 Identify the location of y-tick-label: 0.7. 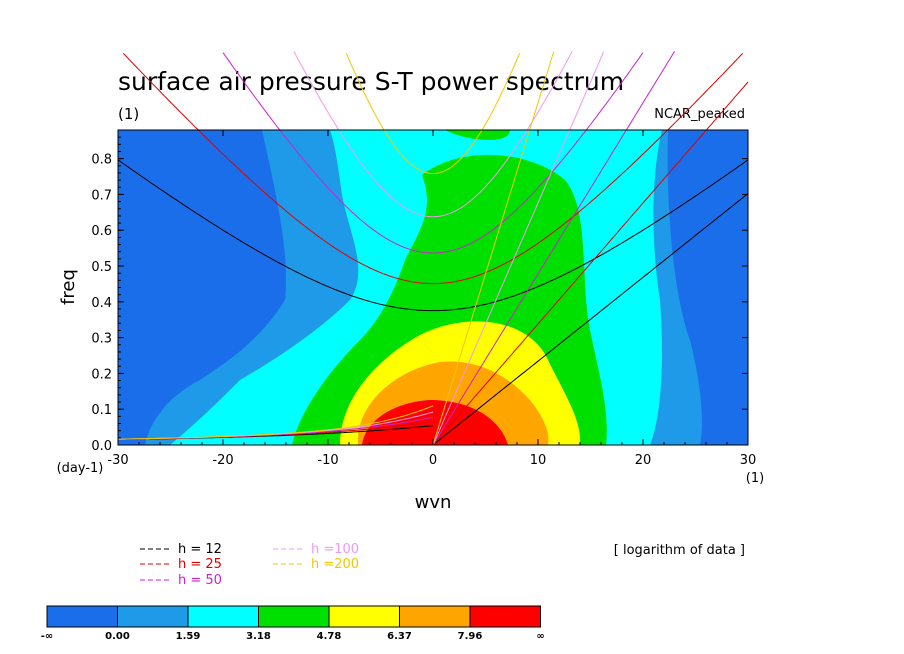
(101, 195).